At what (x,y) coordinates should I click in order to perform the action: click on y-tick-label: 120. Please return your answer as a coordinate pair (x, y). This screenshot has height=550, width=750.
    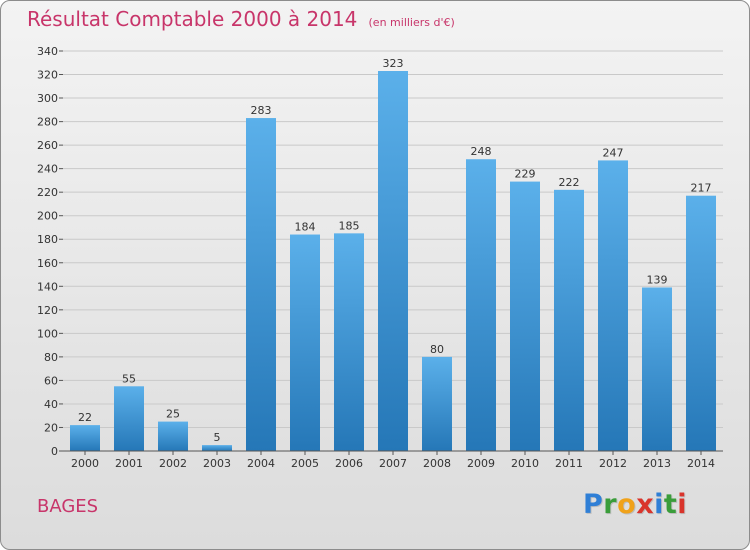
    Looking at the image, I should click on (47, 310).